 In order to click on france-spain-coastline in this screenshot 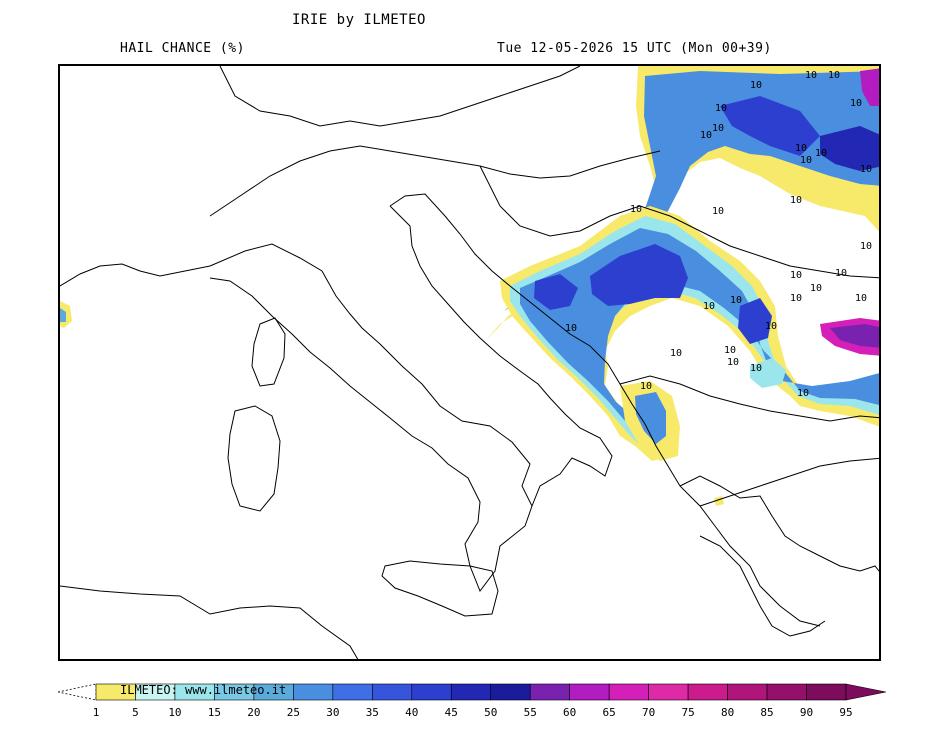, I will do `click(135, 275)`.